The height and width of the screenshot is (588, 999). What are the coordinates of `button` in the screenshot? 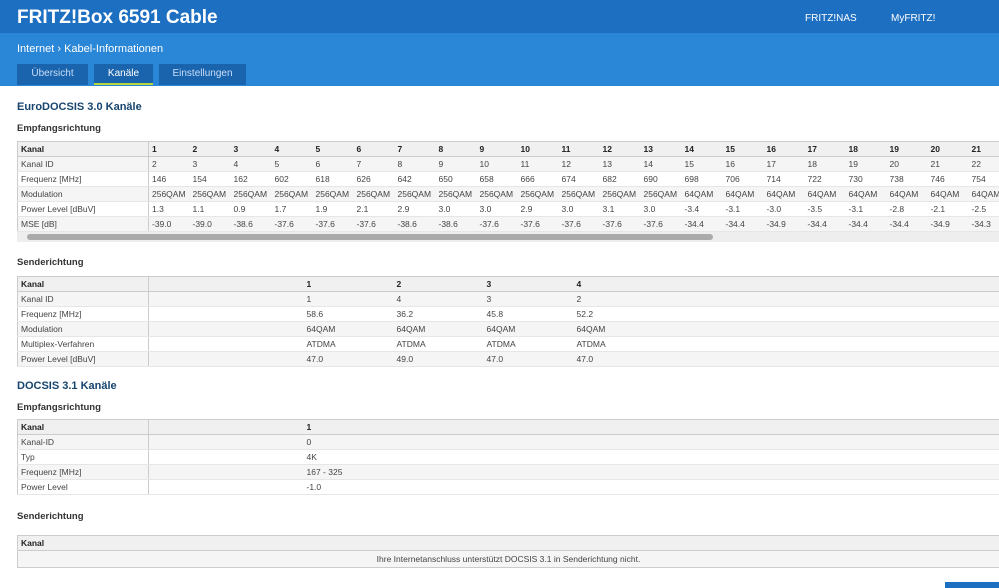 It's located at (972, 585).